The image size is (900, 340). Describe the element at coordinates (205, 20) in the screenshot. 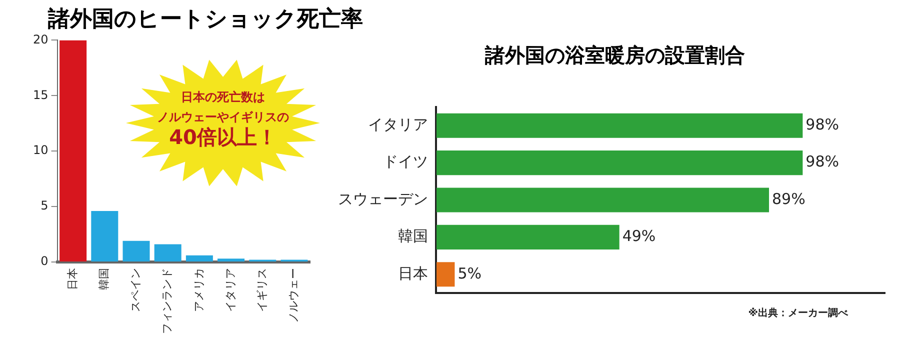

I see `chart-title: 諸外国のヒートショック死亡率` at that location.